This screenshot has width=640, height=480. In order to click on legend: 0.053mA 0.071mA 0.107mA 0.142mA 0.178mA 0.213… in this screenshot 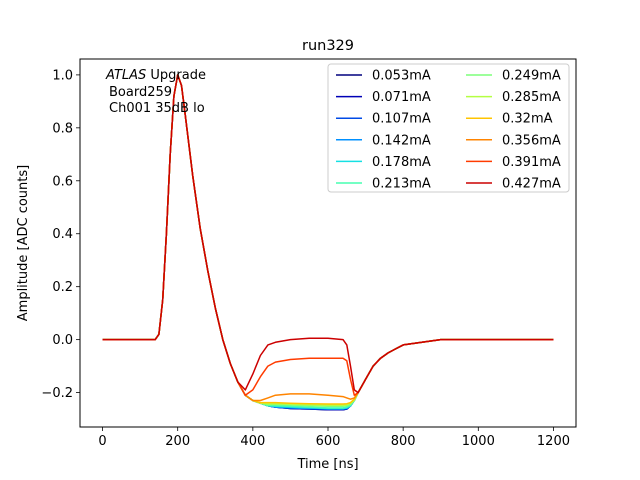, I will do `click(448, 128)`.